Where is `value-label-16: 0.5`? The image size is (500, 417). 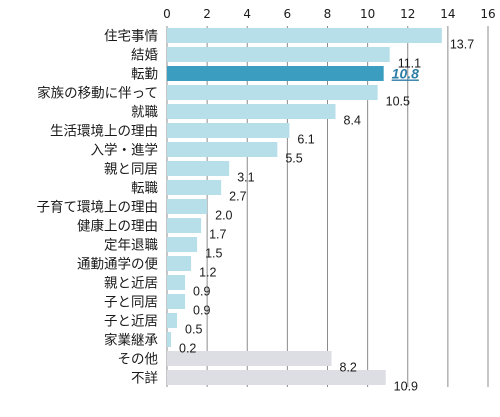 value-label-16: 0.5 is located at coordinates (193, 330).